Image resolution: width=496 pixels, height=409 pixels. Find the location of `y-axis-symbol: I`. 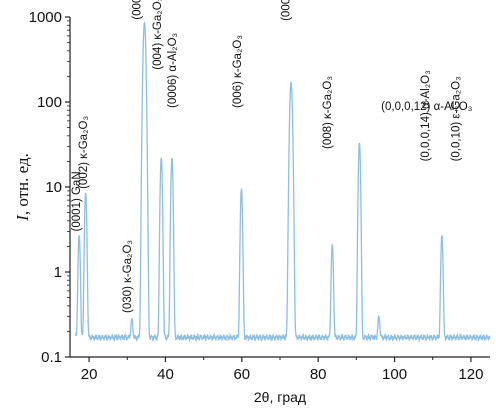

y-axis-symbol: I is located at coordinates (22, 218).